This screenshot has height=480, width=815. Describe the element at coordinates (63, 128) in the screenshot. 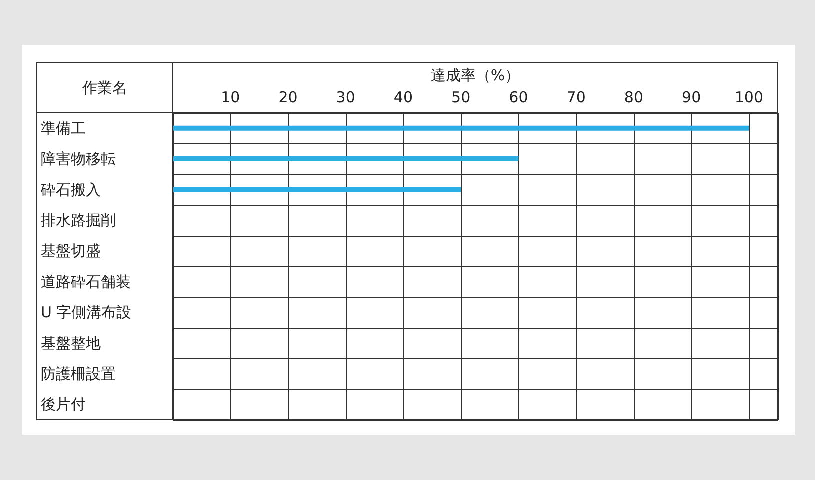

I see `y-tick-label: 準備工` at that location.